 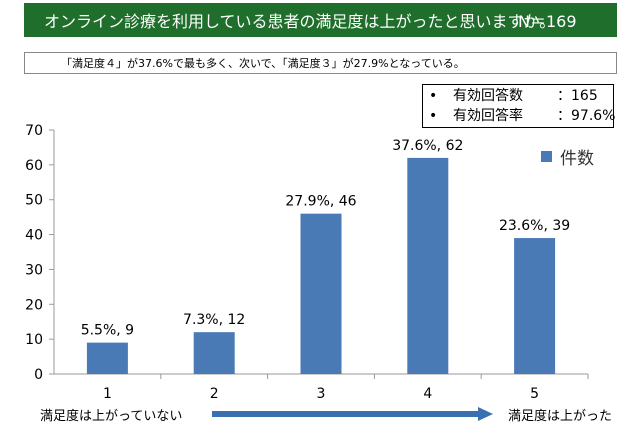 I want to click on chart-legend: 件数, so click(x=567, y=156).